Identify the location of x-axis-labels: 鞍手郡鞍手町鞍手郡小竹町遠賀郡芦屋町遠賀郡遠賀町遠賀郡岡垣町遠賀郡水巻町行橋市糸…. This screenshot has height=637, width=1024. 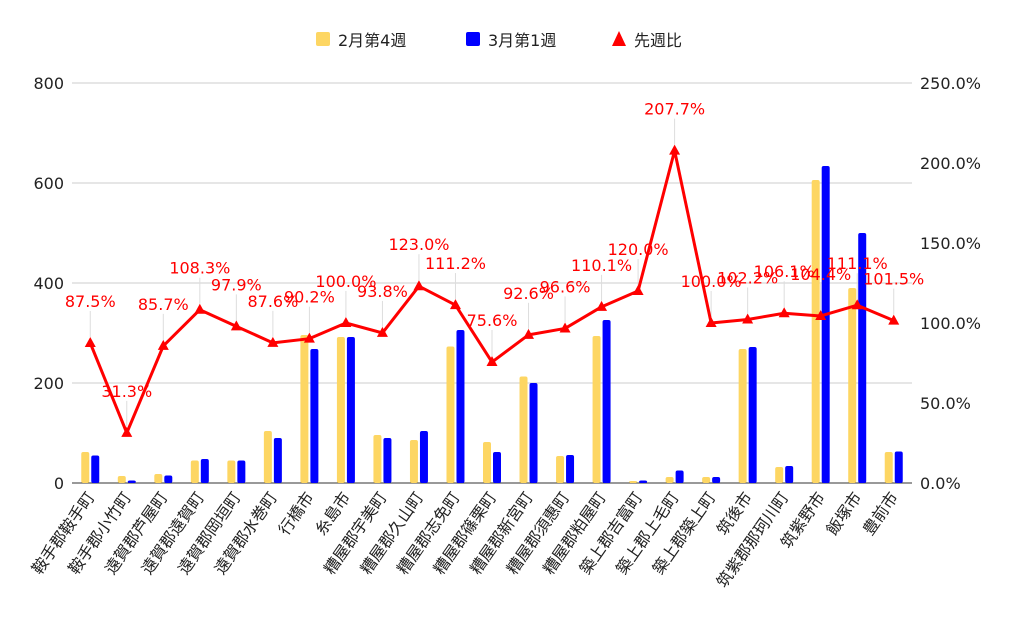
(465, 539).